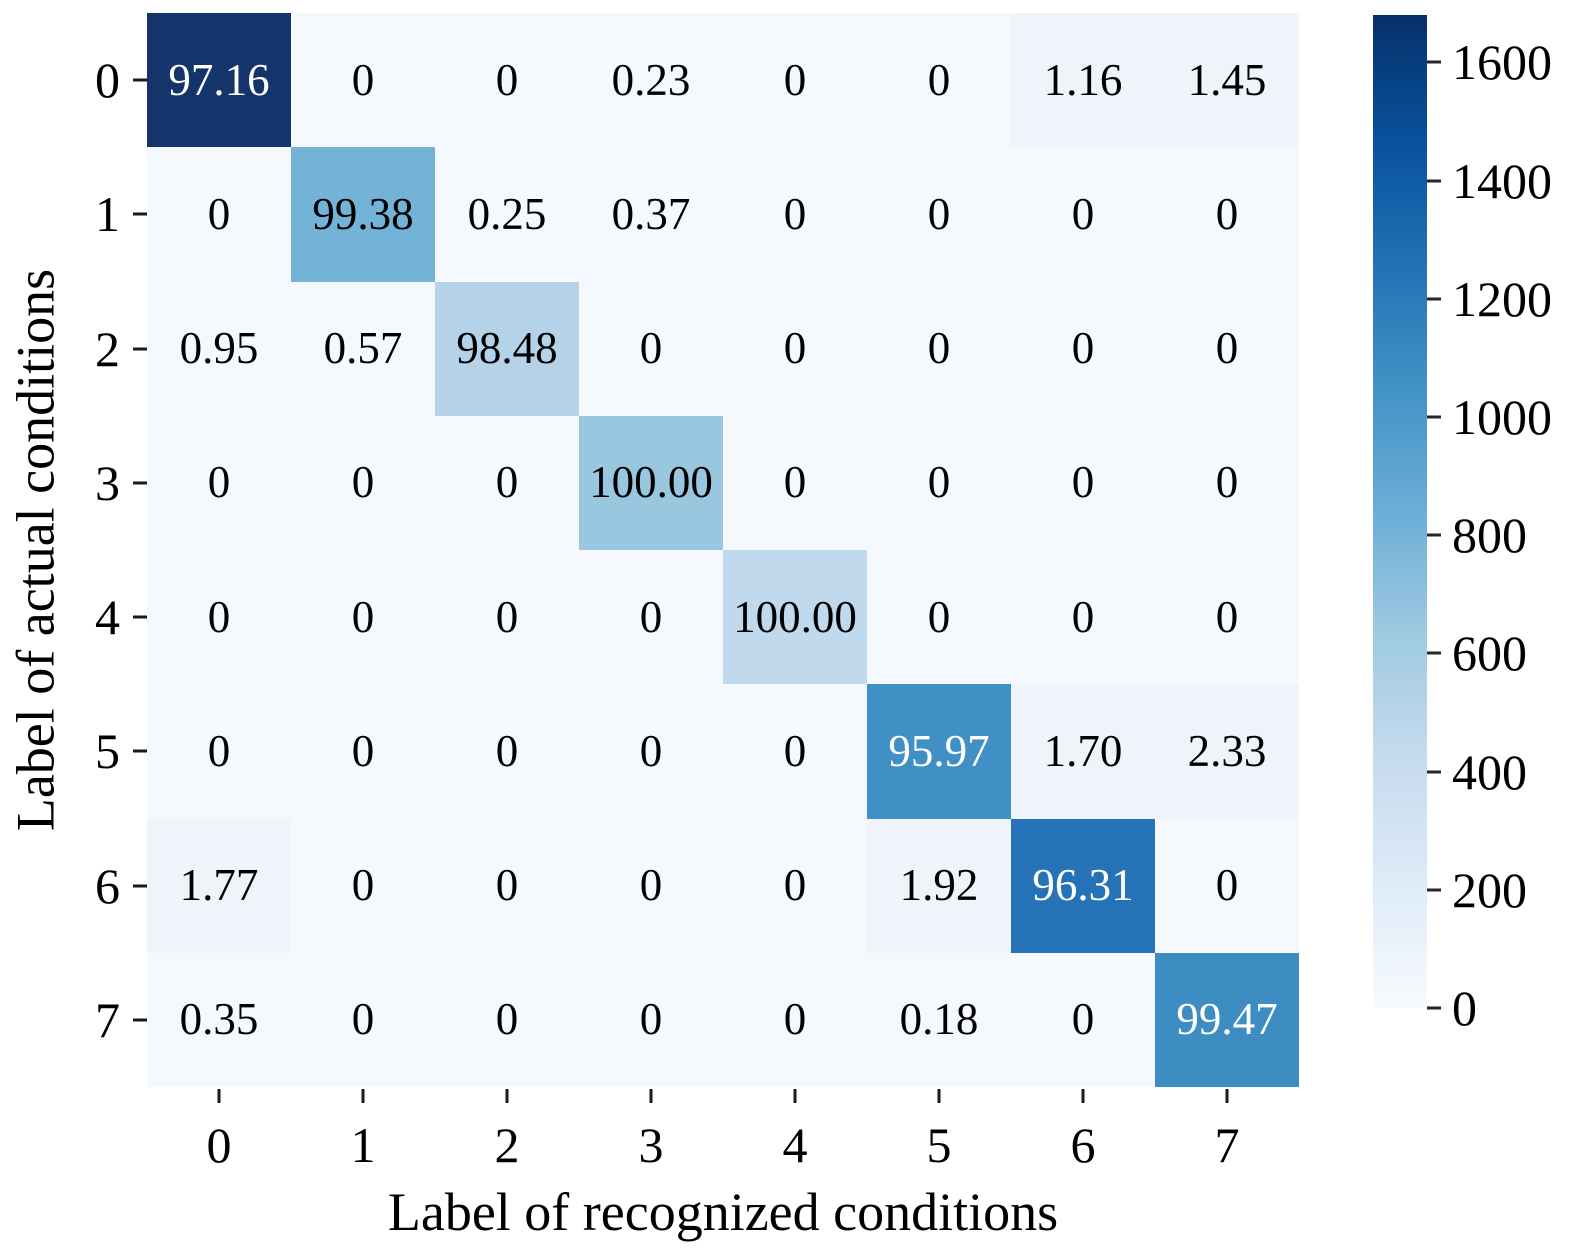 This screenshot has height=1251, width=1575. Describe the element at coordinates (1083, 885) in the screenshot. I see `heatmap-cell: 96.31` at that location.